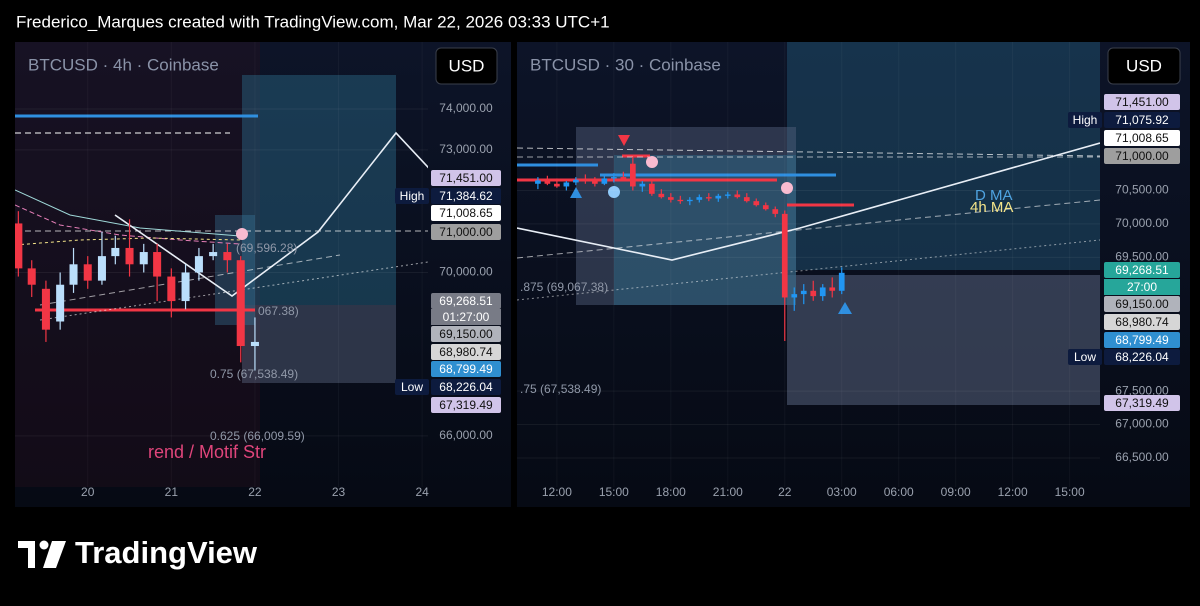 The width and height of the screenshot is (1200, 606). Describe the element at coordinates (564, 287) in the screenshot. I see `annotation: .875 (69,067.38)` at that location.